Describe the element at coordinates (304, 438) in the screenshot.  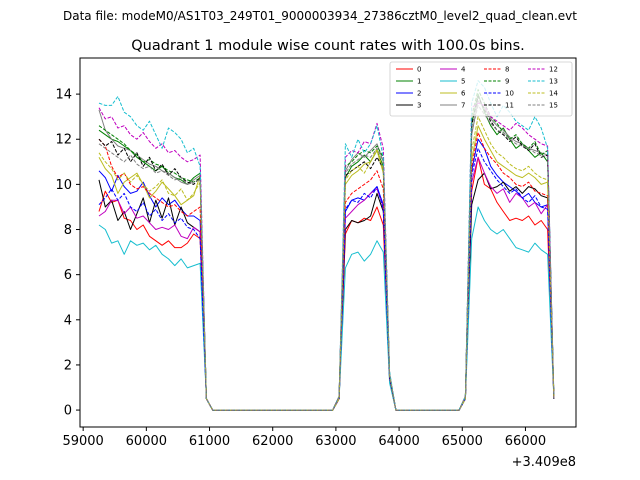
I see `x-axis: 59000 60000 61000 62000 63000 64000 65000 66000` at that location.